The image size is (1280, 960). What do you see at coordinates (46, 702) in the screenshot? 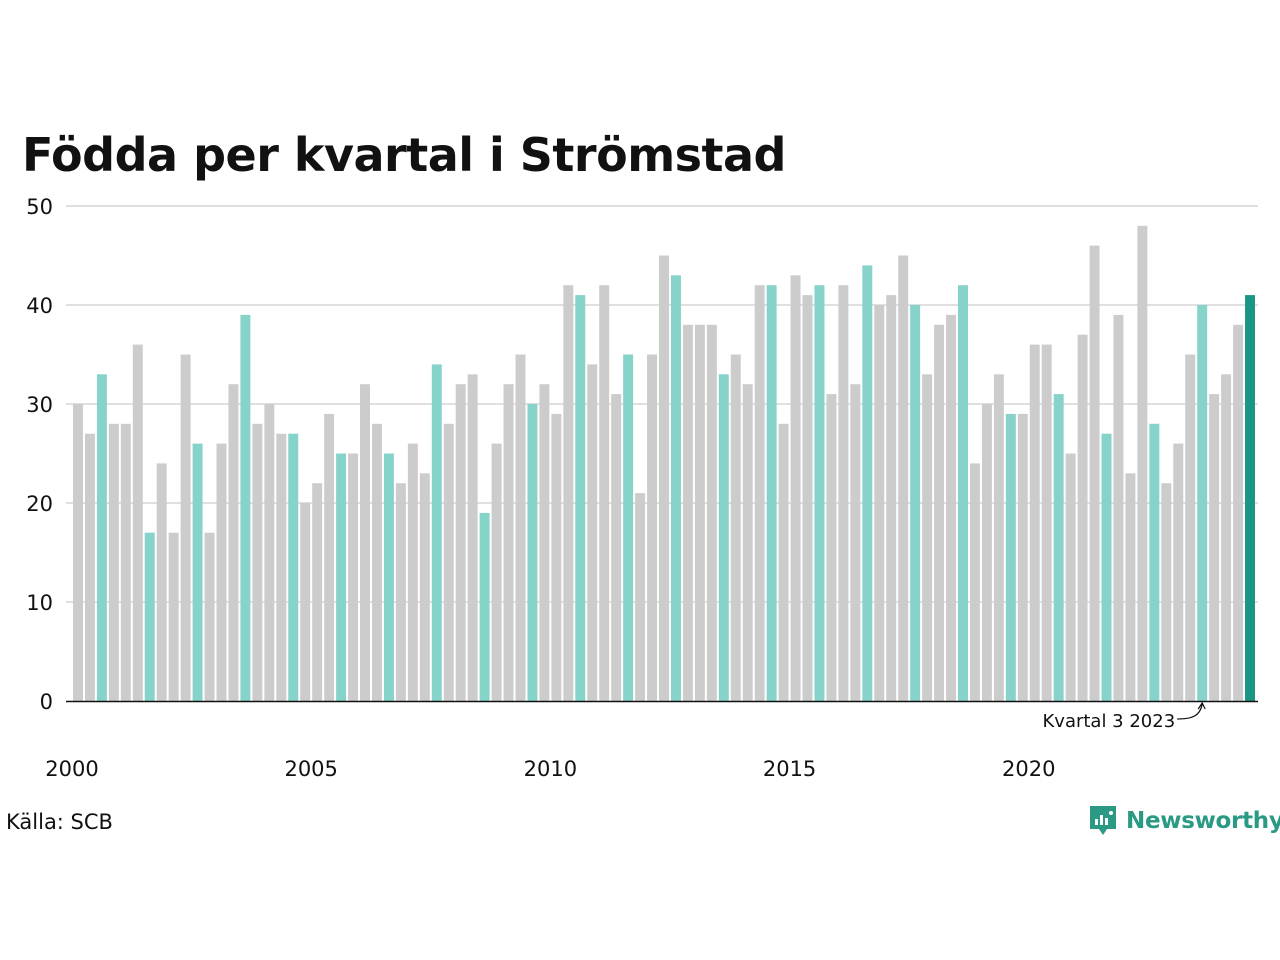
I see `y-tick-label: 0` at bounding box center [46, 702].